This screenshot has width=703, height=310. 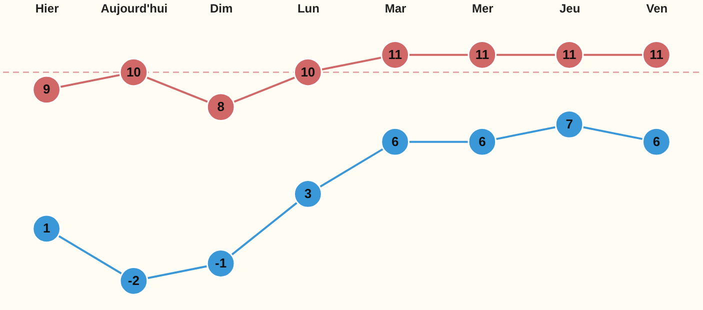 I want to click on x-tick-label: Jeu, so click(x=569, y=9).